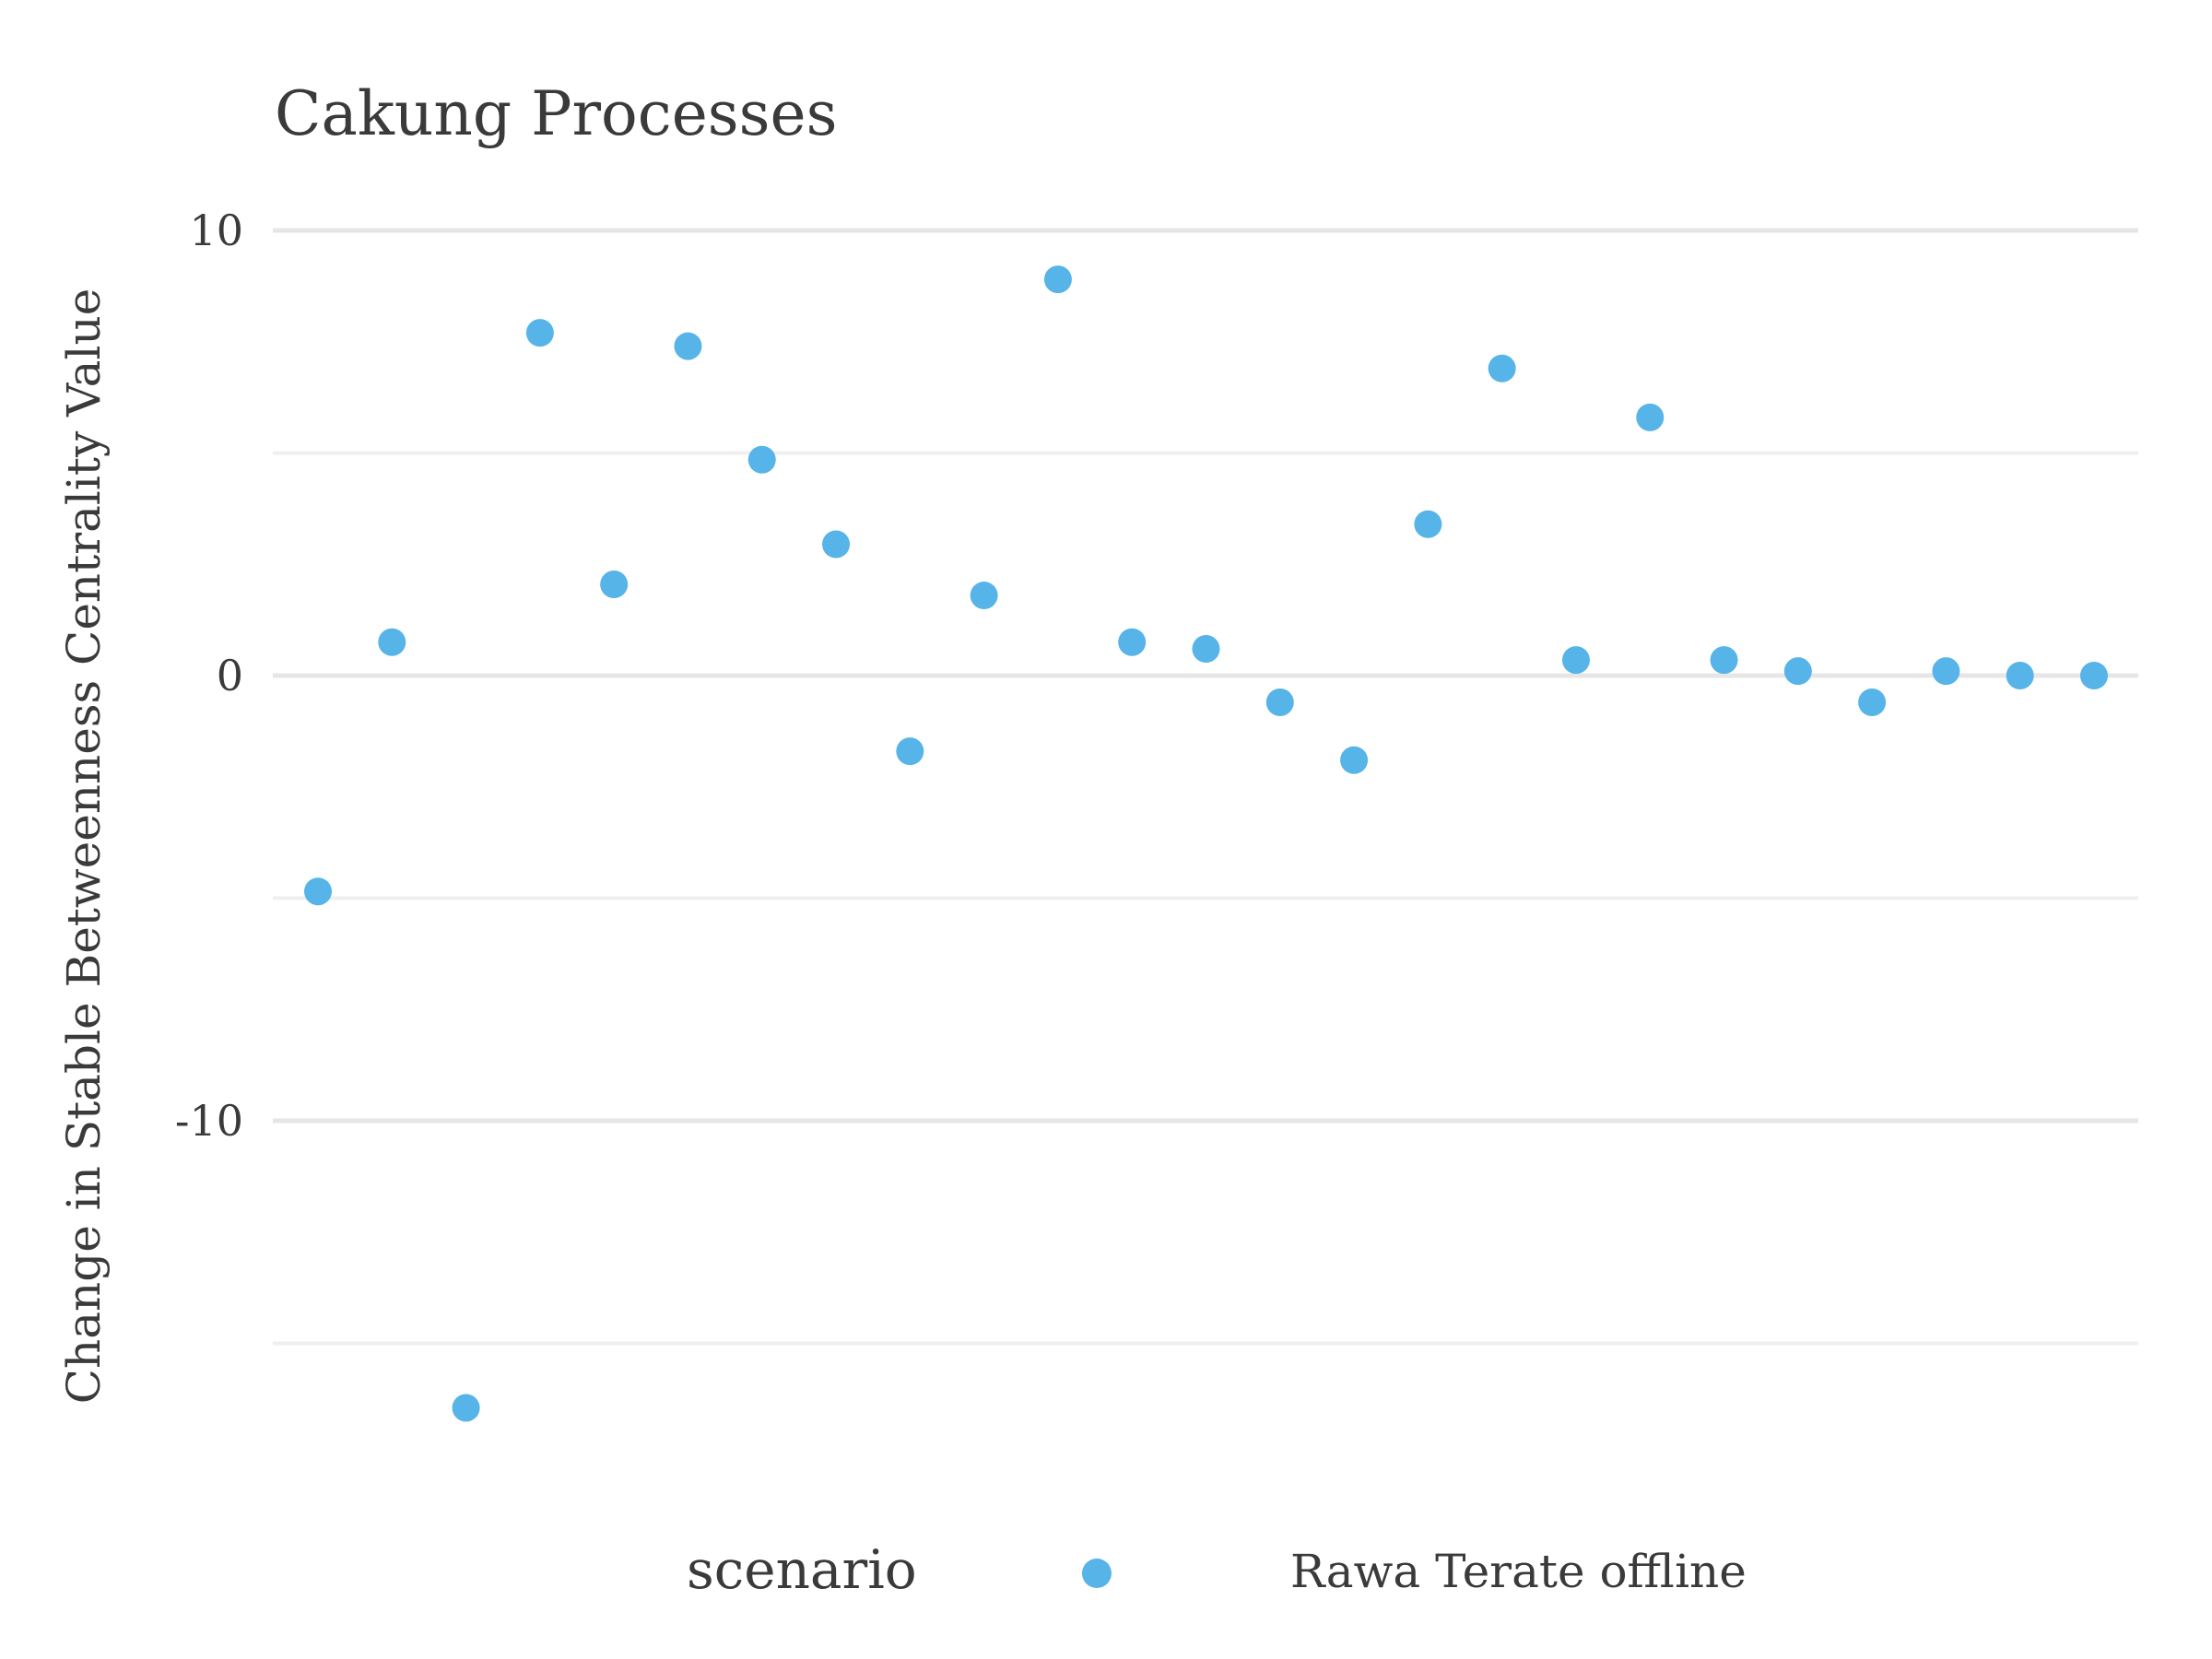 The height and width of the screenshot is (1659, 2212). What do you see at coordinates (1217, 1569) in the screenshot?
I see `legend: scenario Rawa Terate offline` at bounding box center [1217, 1569].